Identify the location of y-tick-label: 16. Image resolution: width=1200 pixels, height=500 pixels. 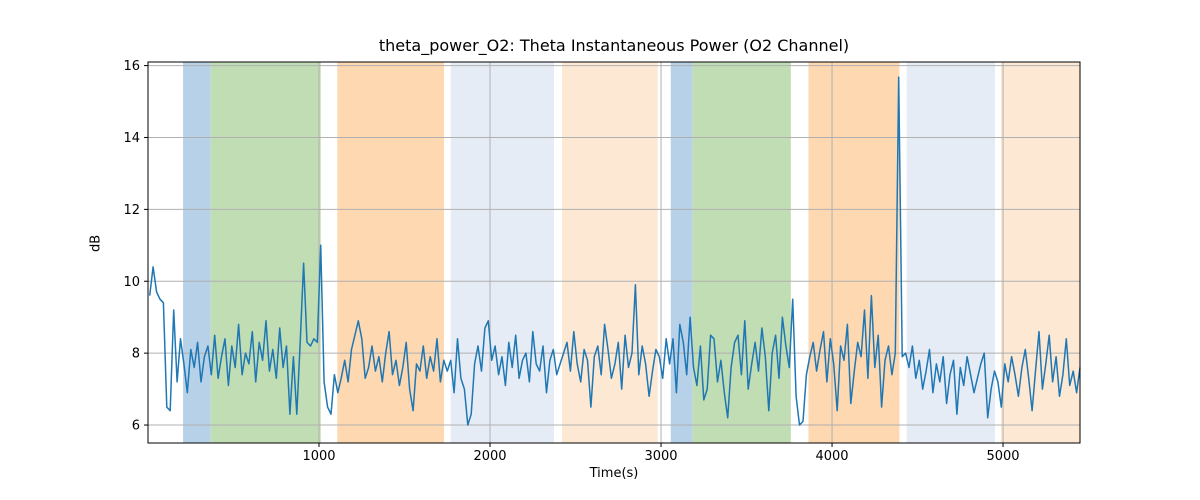
(131, 66).